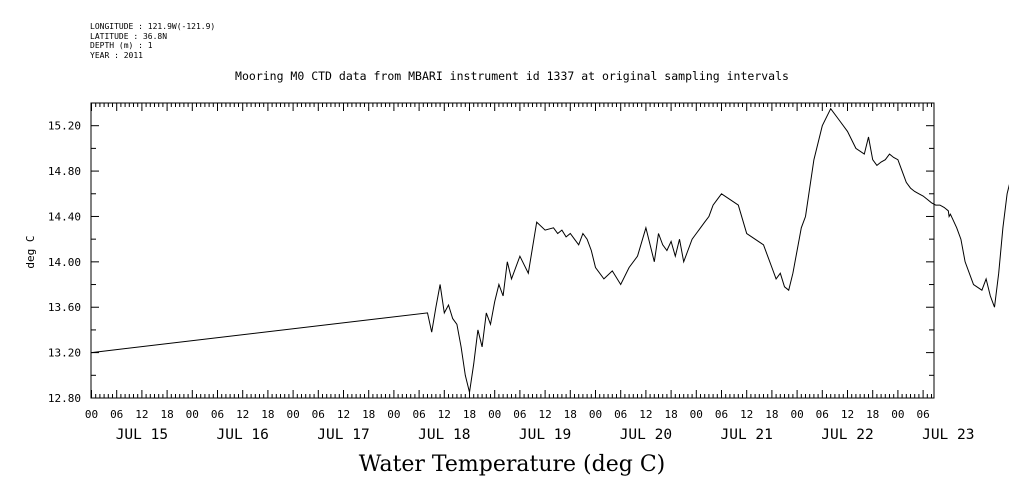 The height and width of the screenshot is (504, 1009). Describe the element at coordinates (243, 435) in the screenshot. I see `x-day-label: JUL 16` at that location.